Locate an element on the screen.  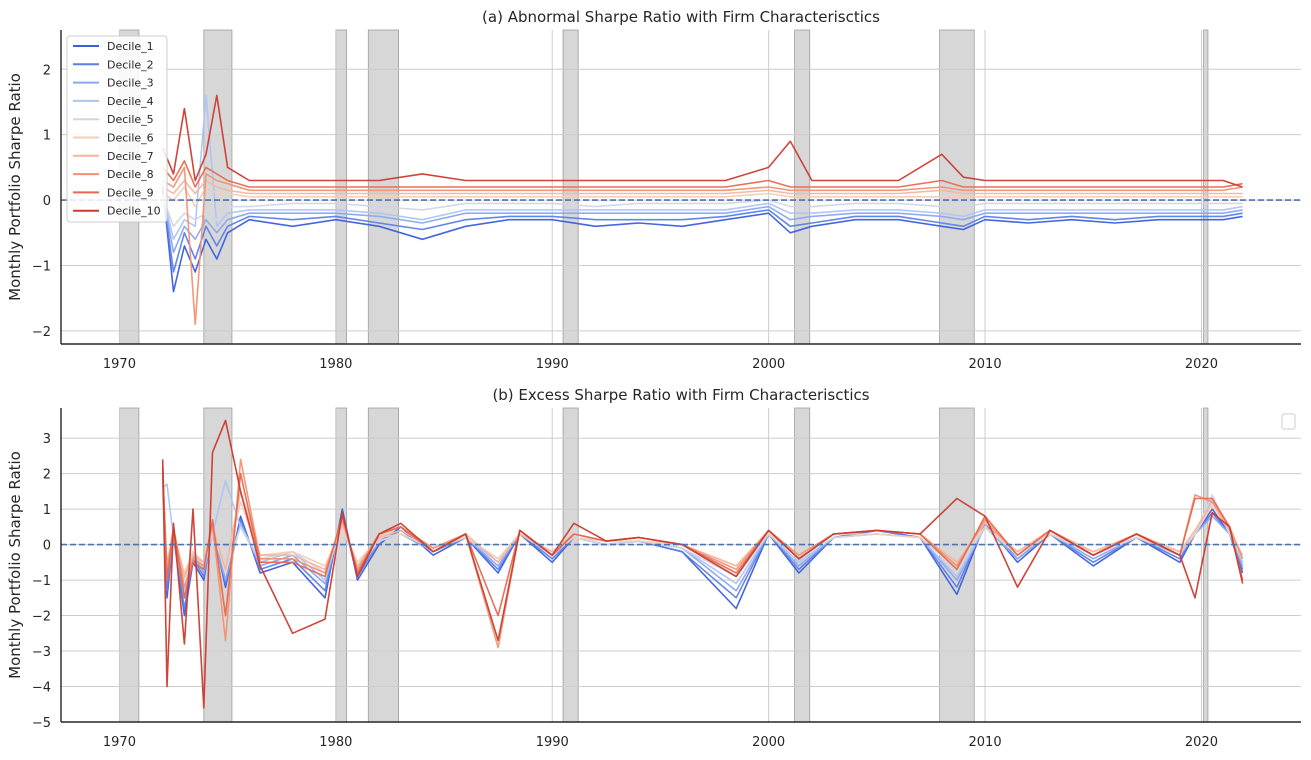
empty-legend-box is located at coordinates (1288, 421).